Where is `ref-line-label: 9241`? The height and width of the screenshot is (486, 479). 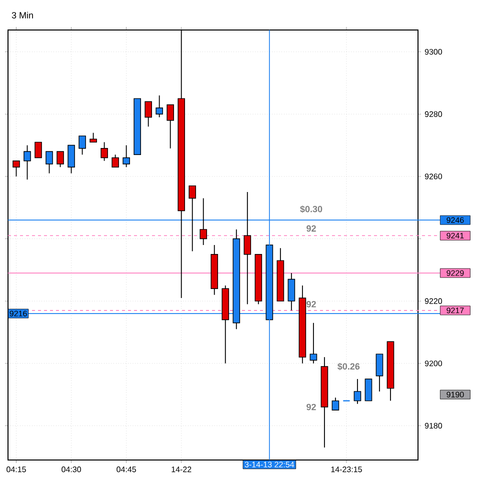
ref-line-label: 9241 is located at coordinates (455, 235).